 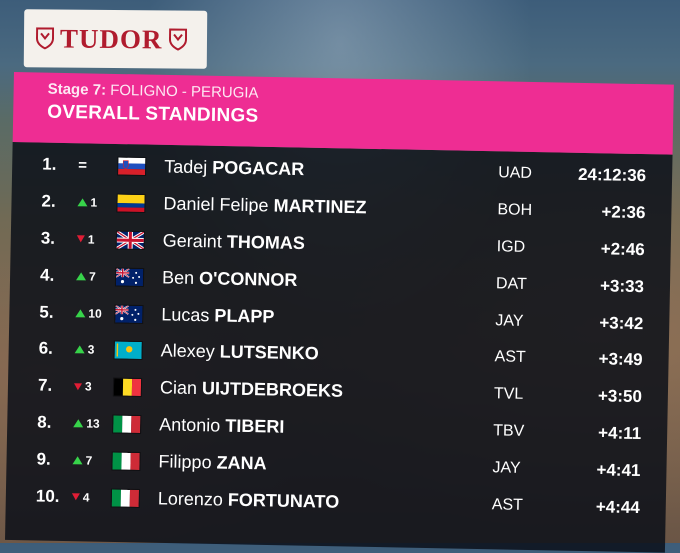 What do you see at coordinates (515, 173) in the screenshot?
I see `team-code: UAD` at bounding box center [515, 173].